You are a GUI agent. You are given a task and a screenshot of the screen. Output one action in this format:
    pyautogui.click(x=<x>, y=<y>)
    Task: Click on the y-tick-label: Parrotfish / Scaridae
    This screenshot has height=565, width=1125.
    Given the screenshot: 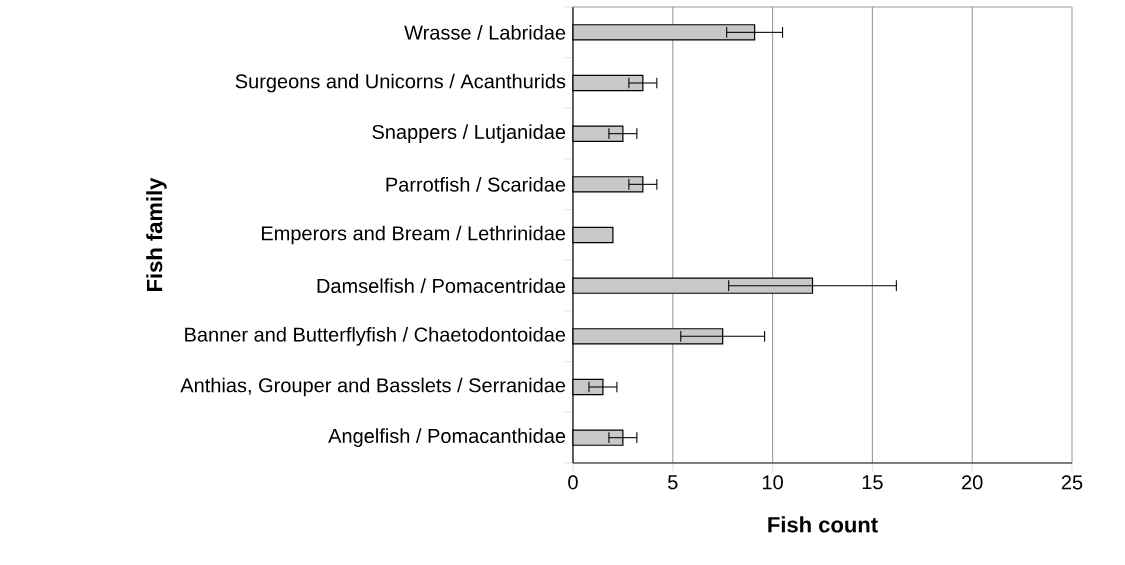 What is the action you would take?
    pyautogui.click(x=476, y=184)
    